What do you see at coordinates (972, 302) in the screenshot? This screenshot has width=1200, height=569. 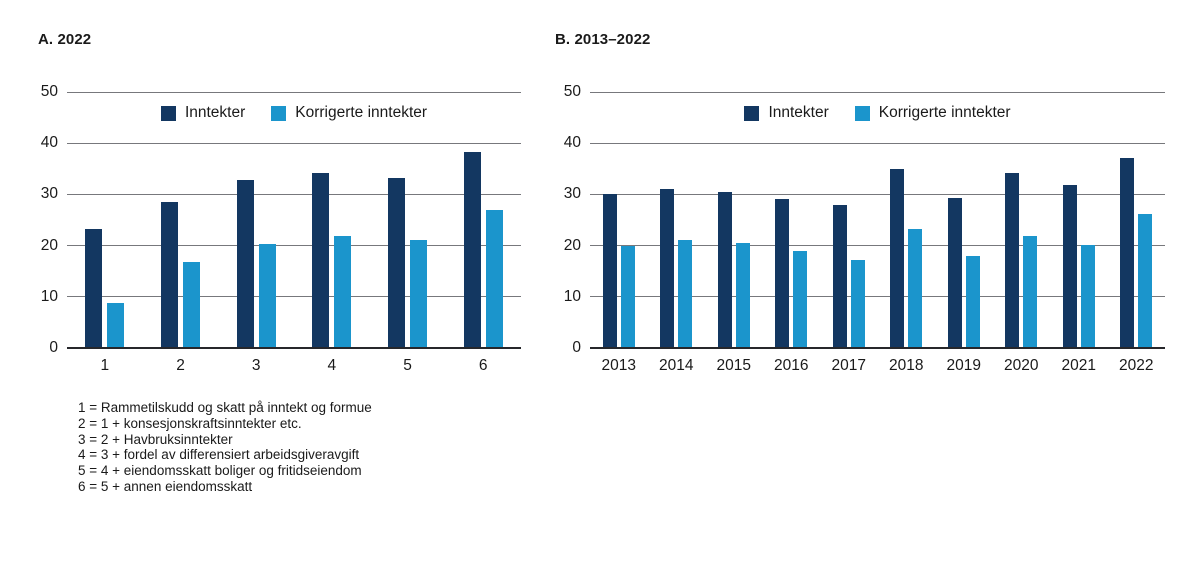 I see `bar-korrigerte_inntekter-2019` at bounding box center [972, 302].